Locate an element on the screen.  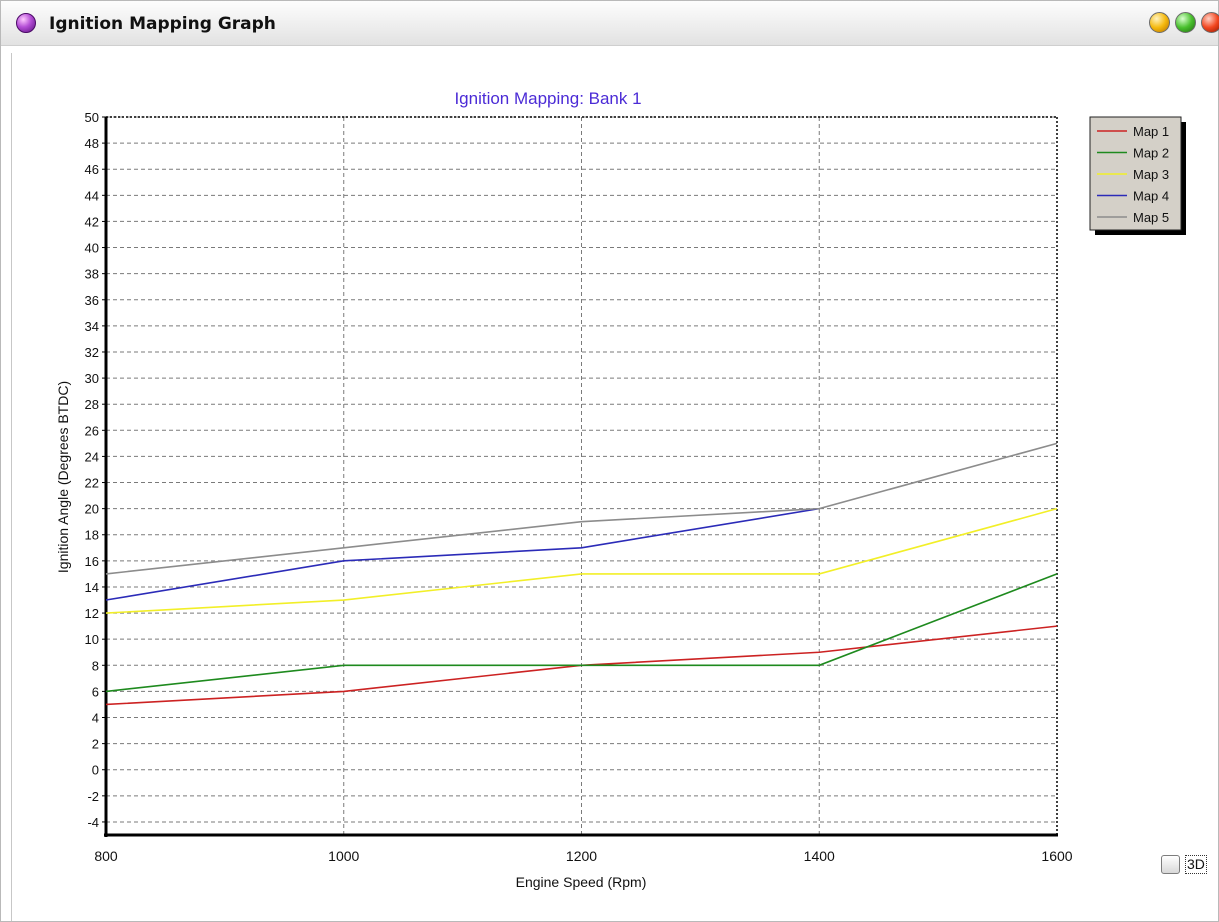
y-tick-label: 50 is located at coordinates (92, 117).